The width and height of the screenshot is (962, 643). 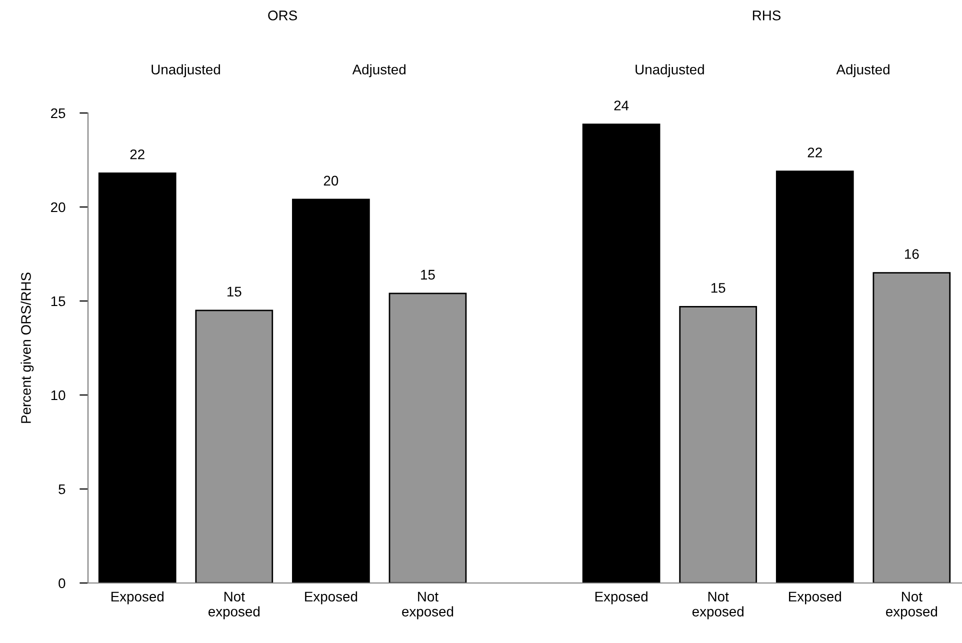 I want to click on data-label: 20, so click(x=331, y=181).